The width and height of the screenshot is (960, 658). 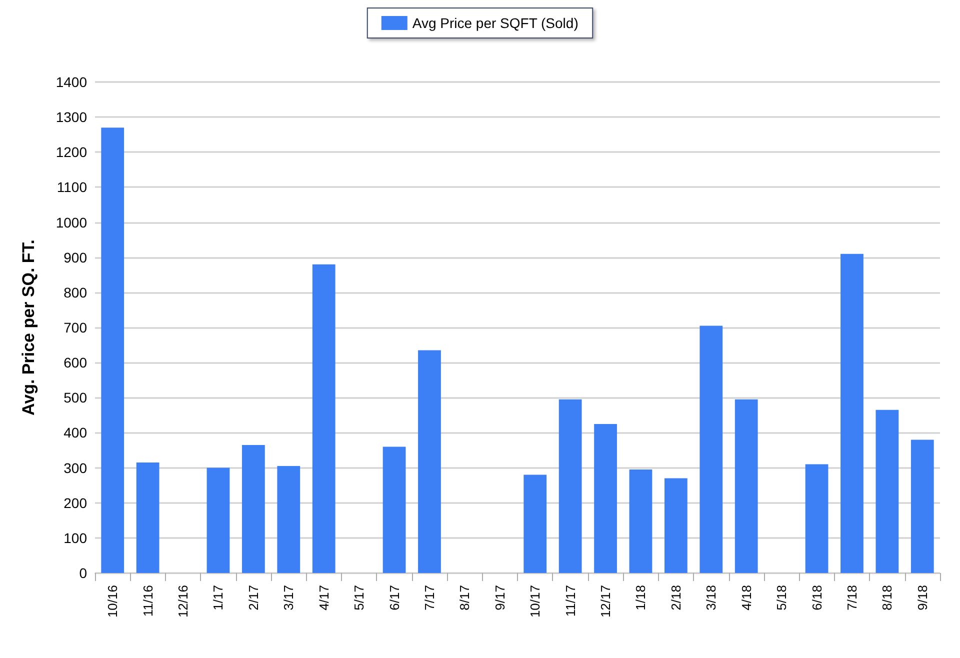 I want to click on y-tick-label: 400, so click(x=76, y=432).